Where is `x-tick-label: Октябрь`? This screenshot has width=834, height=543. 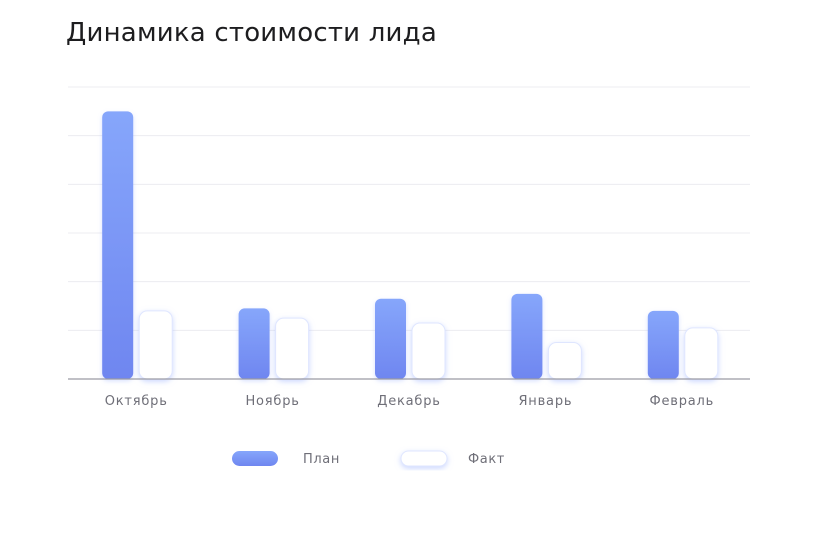
x-tick-label: Октябрь is located at coordinates (136, 401).